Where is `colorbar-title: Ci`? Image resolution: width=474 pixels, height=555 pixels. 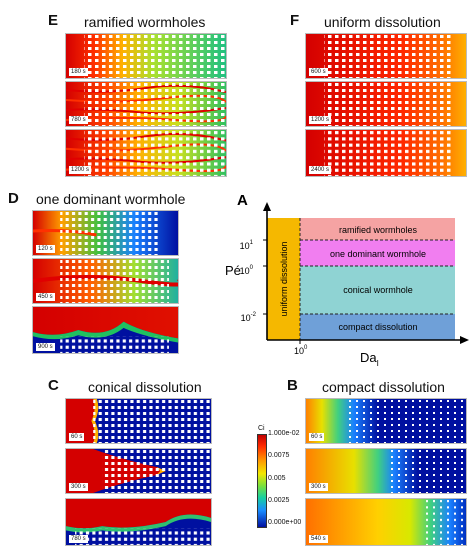 colorbar-title: Ci is located at coordinates (261, 428).